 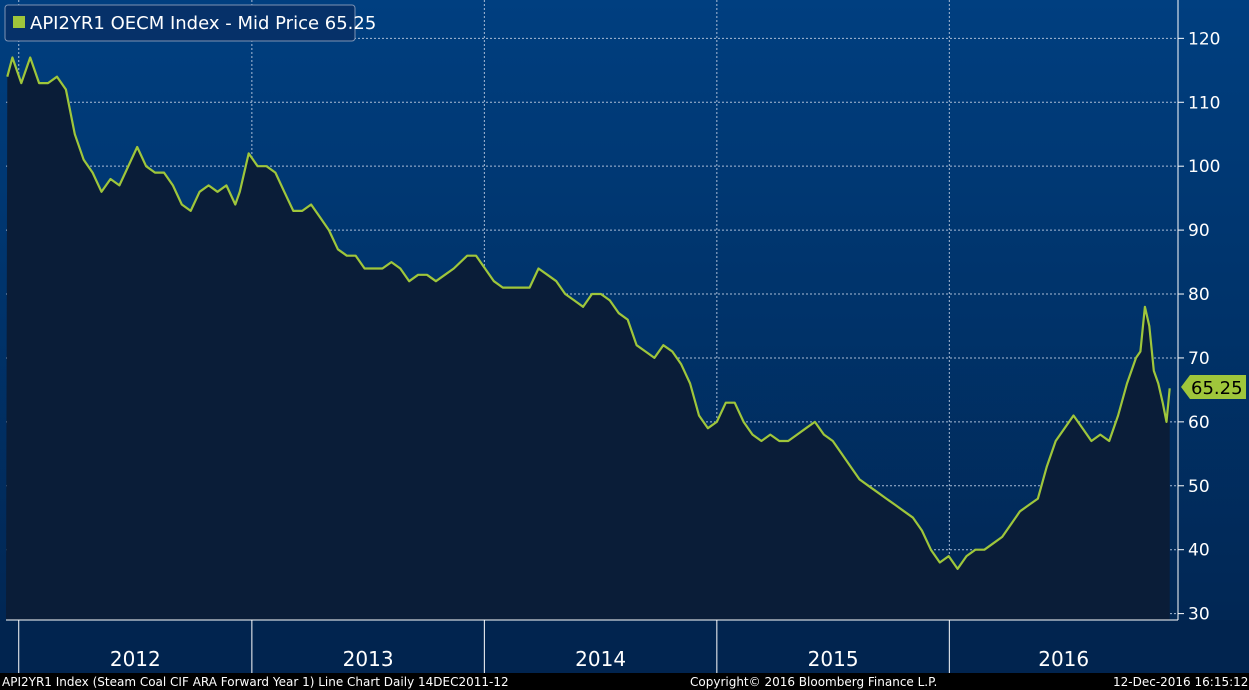 What do you see at coordinates (813, 682) in the screenshot?
I see `footer-center: Copyright© 2016 Bloomberg Finance L.P.` at bounding box center [813, 682].